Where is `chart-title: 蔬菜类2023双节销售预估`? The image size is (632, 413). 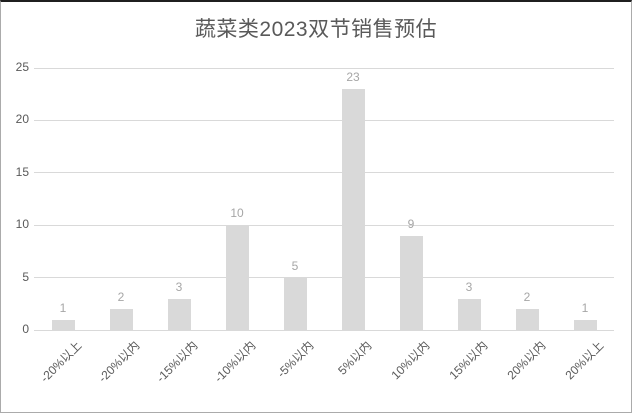 chart-title: 蔬菜类2023双节销售预估 is located at coordinates (316, 29).